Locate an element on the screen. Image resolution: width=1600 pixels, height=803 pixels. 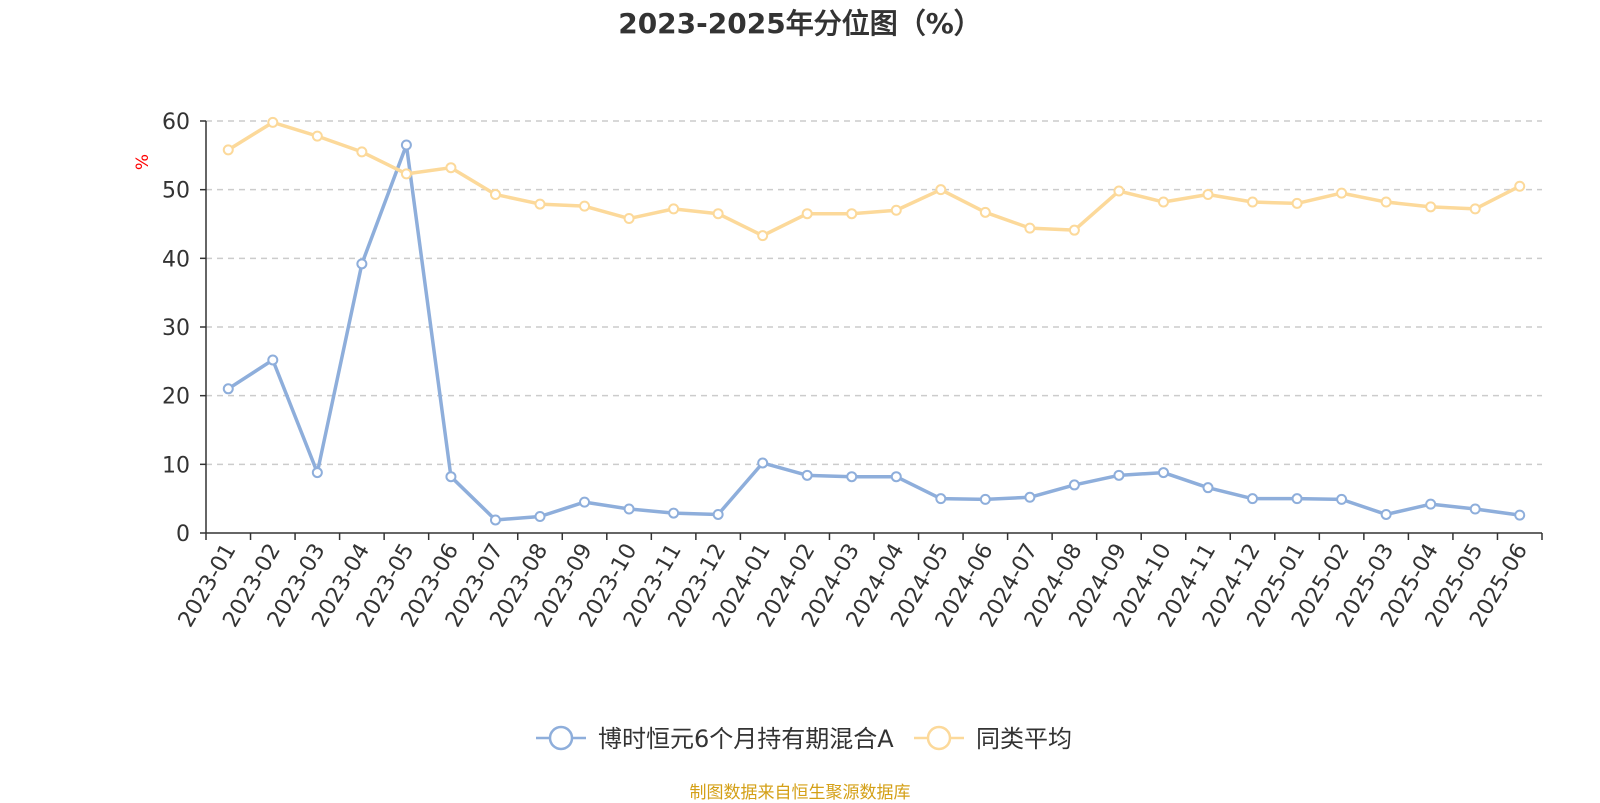
chart-title: 2023-2025年分位图（%） is located at coordinates (800, 23).